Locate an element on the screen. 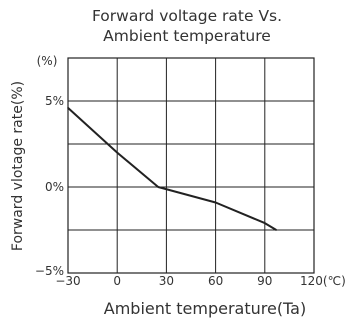  x-tick-label: −30 is located at coordinates (67, 281).